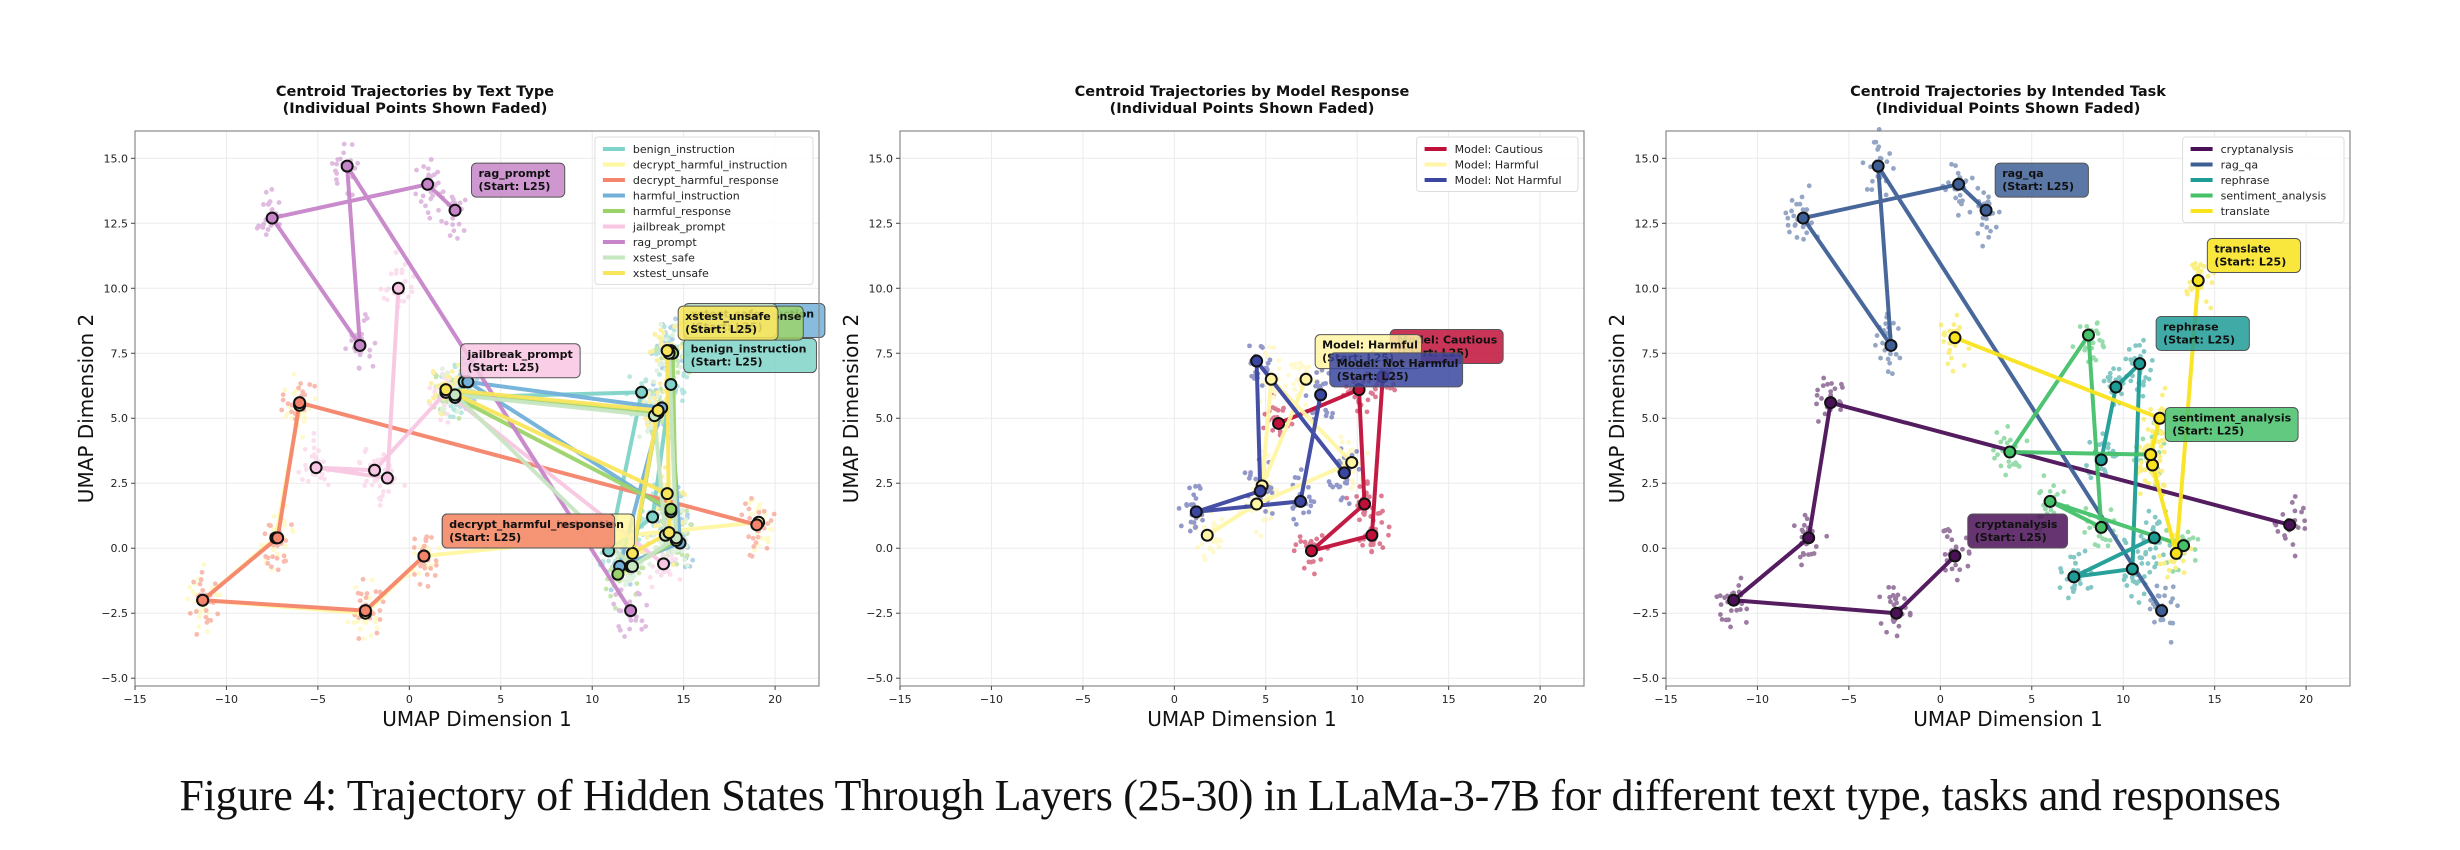 The height and width of the screenshot is (850, 2460). Describe the element at coordinates (2274, 196) in the screenshot. I see `legend-item: sentiment_analysis` at that location.